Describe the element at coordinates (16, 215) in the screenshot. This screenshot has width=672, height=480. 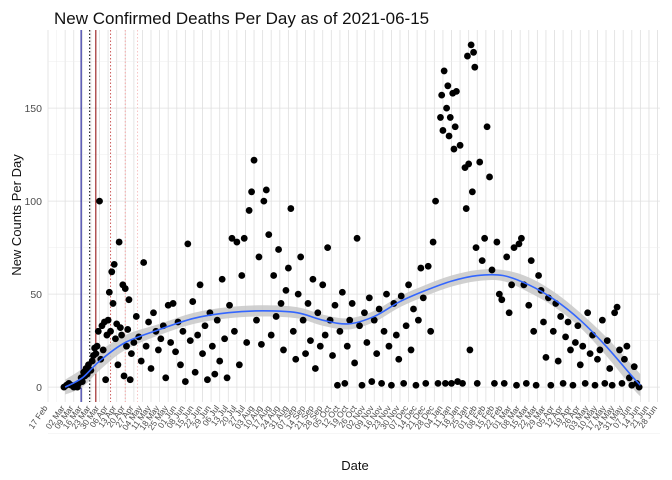
I see `y-axis-title: New Counts Per Day` at that location.